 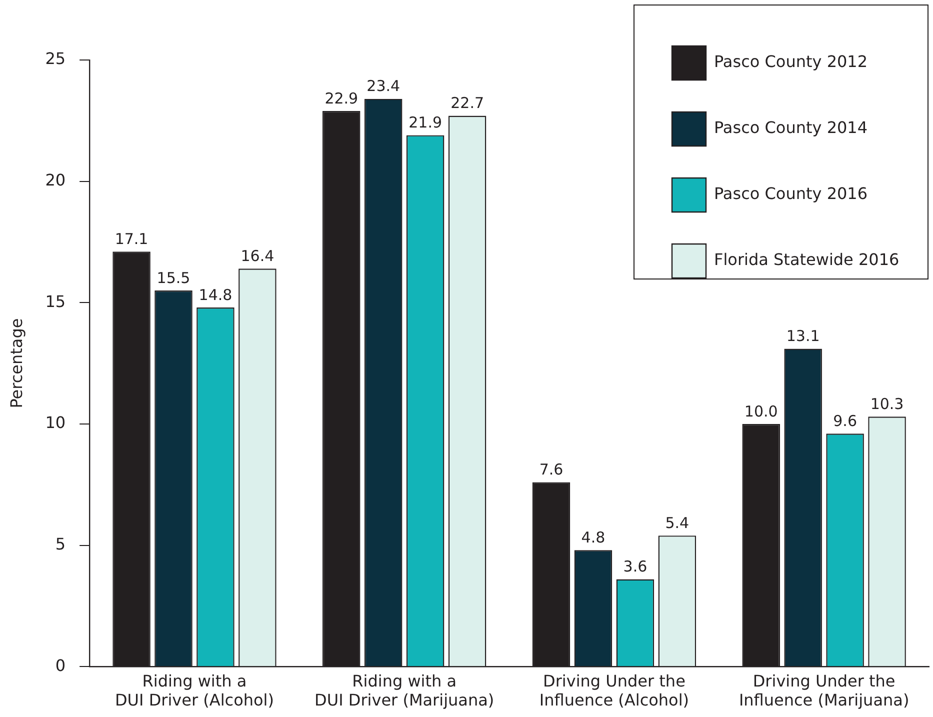 I want to click on x-tick-label: Driving Under the Influence (Alcohol), so click(x=614, y=690).